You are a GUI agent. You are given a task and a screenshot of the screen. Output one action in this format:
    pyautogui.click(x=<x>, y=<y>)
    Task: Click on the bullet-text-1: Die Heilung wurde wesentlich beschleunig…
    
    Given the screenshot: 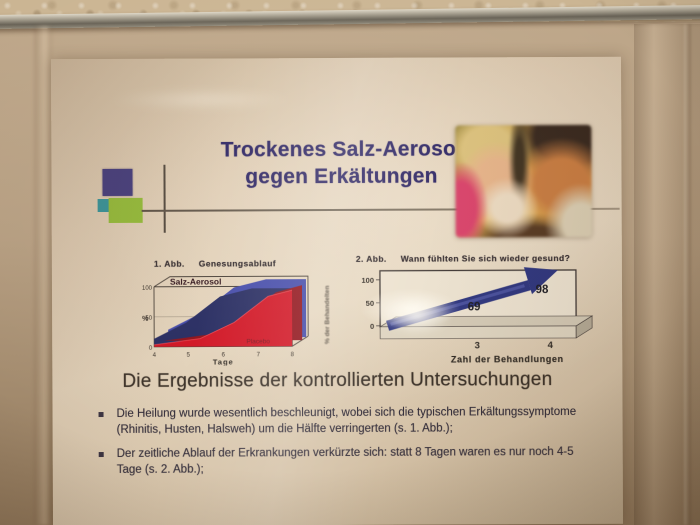 What is the action you would take?
    pyautogui.click(x=346, y=420)
    